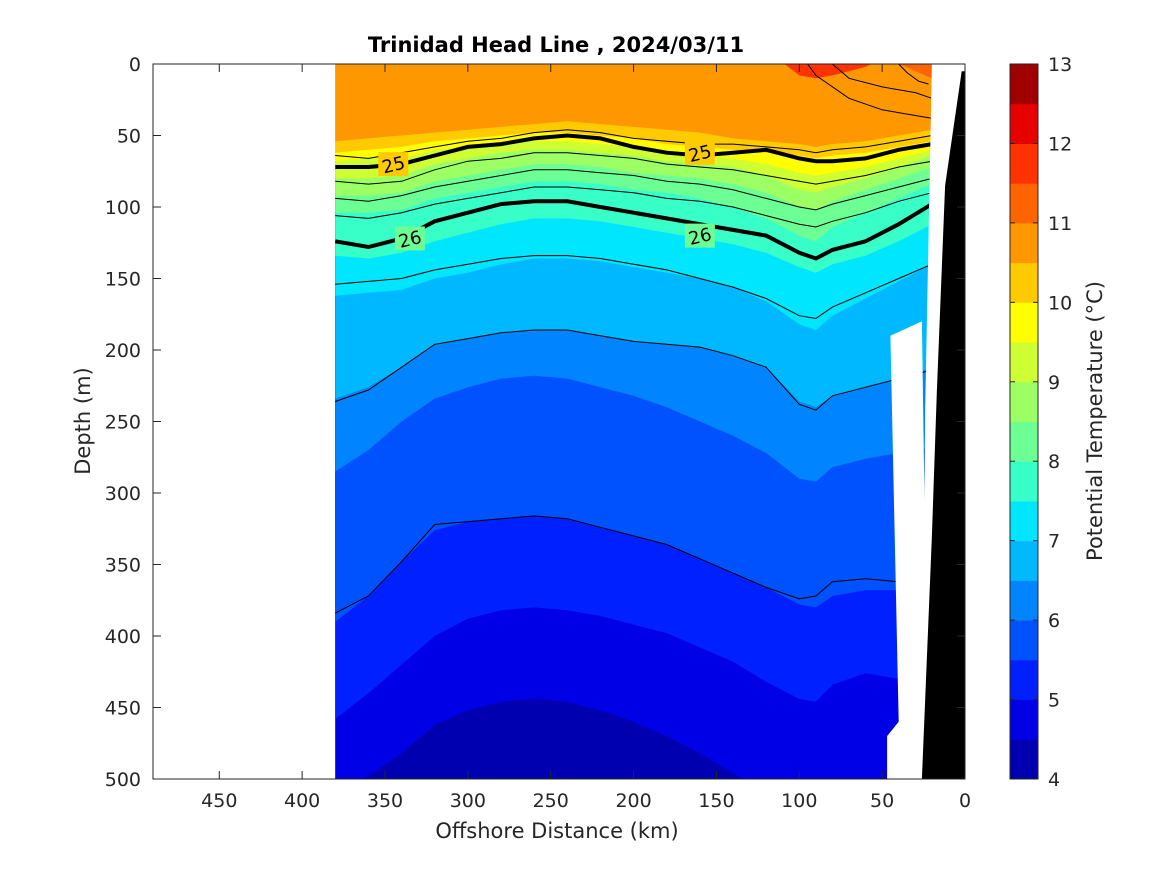  What do you see at coordinates (1060, 65) in the screenshot?
I see `colorbar-tick-label: 13` at bounding box center [1060, 65].